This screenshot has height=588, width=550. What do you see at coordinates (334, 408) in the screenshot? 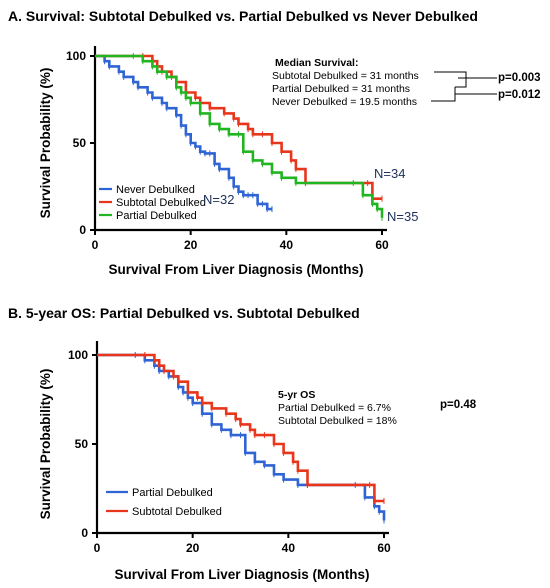
I see `os-line-partial: Partial Debulked = 6.7%` at bounding box center [334, 408].